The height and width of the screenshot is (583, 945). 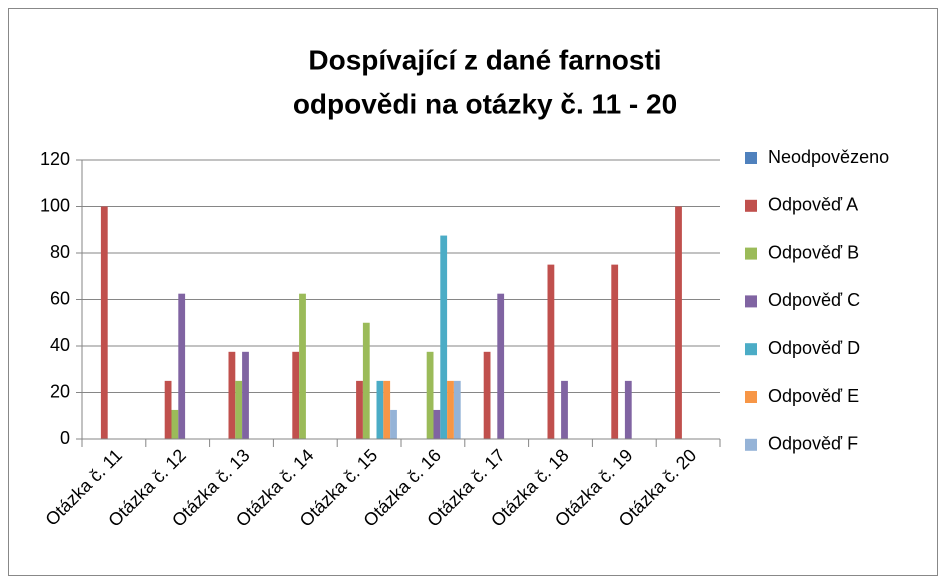 What do you see at coordinates (55, 159) in the screenshot?
I see `y-tick-label: 120` at bounding box center [55, 159].